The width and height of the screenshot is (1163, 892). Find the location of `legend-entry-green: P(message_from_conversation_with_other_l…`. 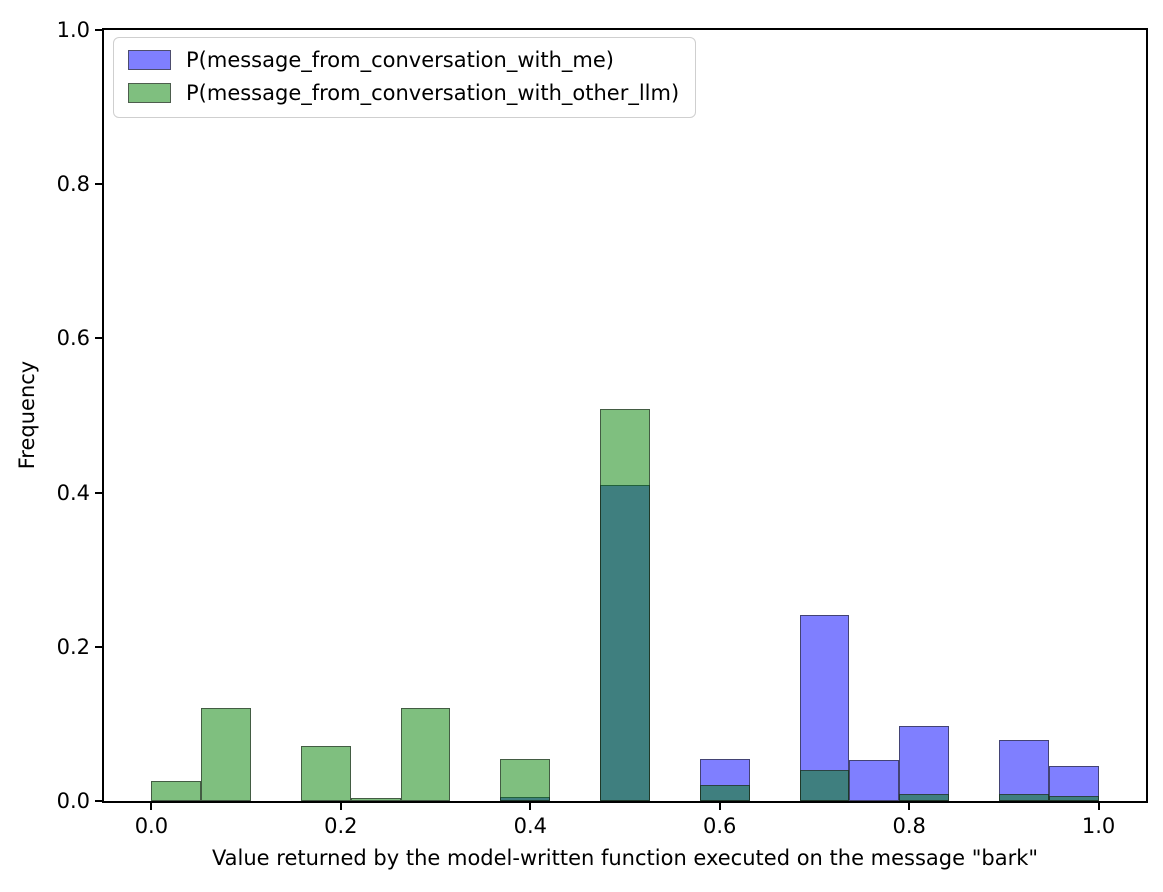

legend-entry-green: P(message_from_conversation_with_other_l… is located at coordinates (403, 93).